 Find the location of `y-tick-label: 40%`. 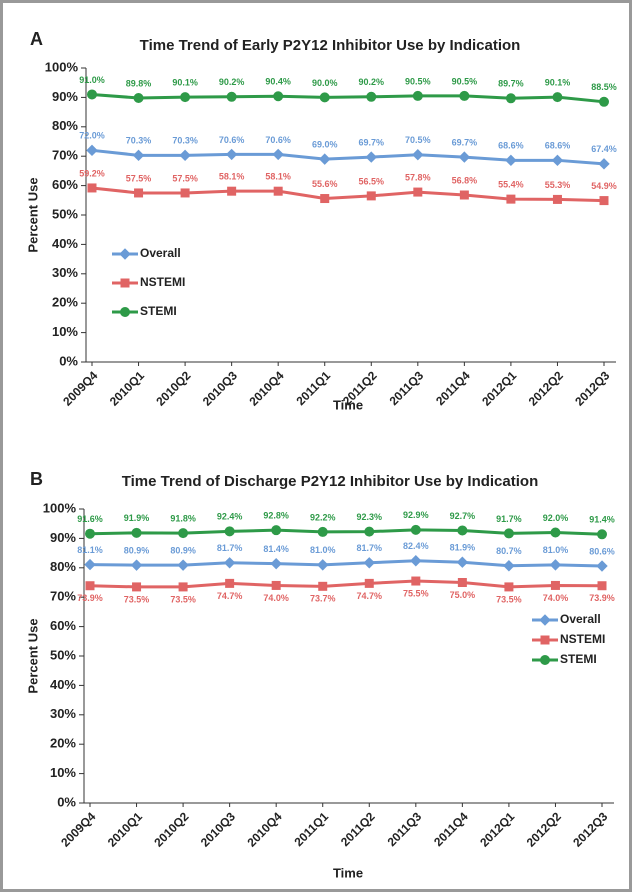

y-tick-label: 40% is located at coordinates (65, 243).